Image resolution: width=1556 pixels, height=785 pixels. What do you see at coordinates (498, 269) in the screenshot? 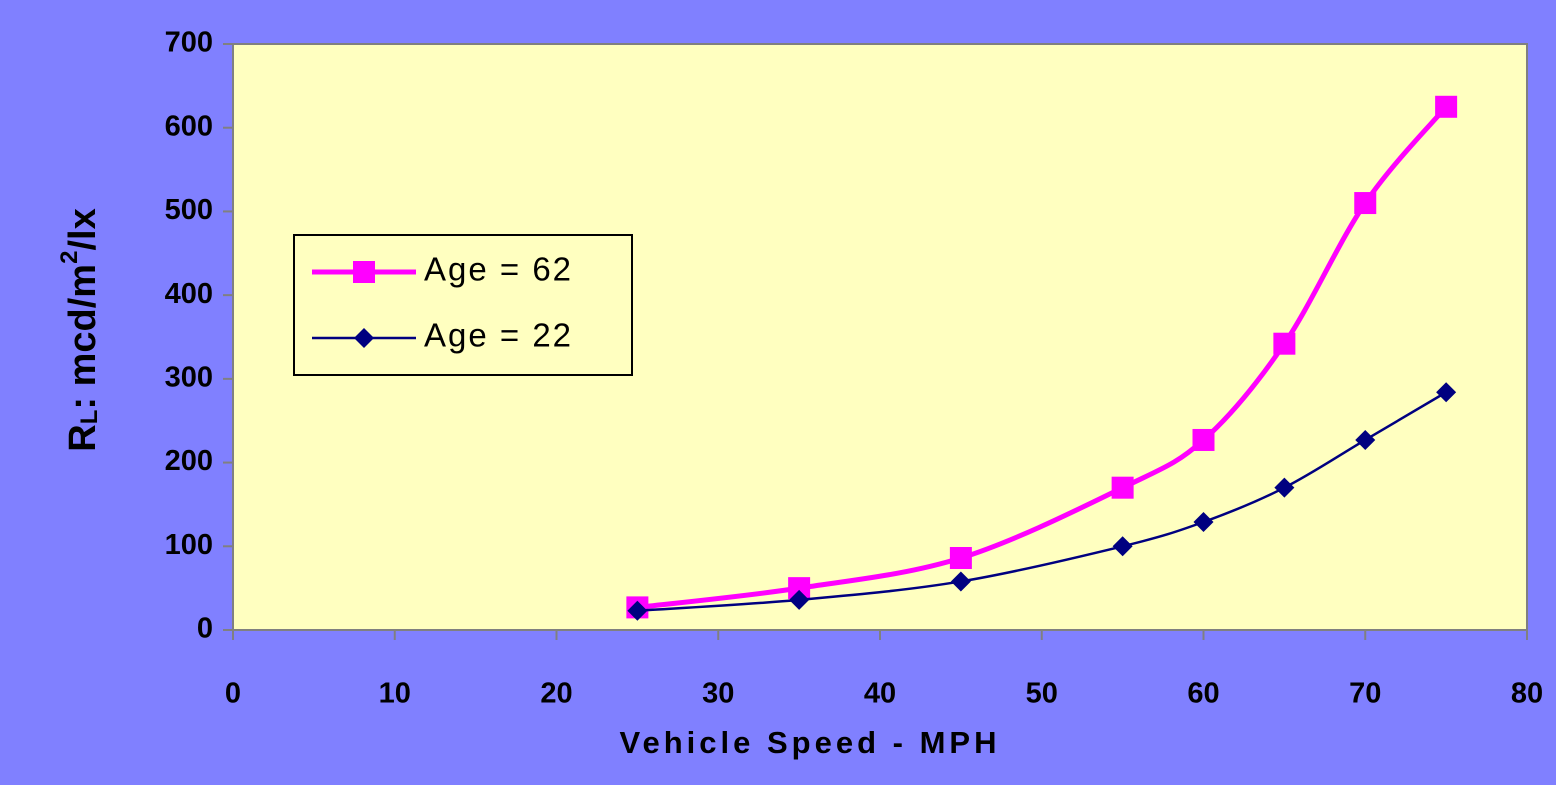
I see `legend-label: Age = 62` at bounding box center [498, 269].